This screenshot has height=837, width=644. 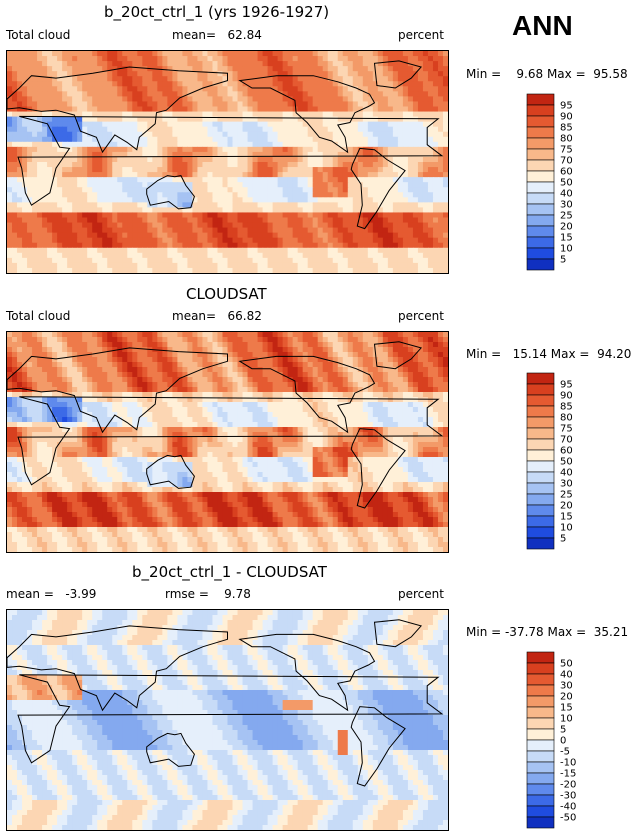 What do you see at coordinates (566, 238) in the screenshot?
I see `colorbar-tick-label: 15` at bounding box center [566, 238].